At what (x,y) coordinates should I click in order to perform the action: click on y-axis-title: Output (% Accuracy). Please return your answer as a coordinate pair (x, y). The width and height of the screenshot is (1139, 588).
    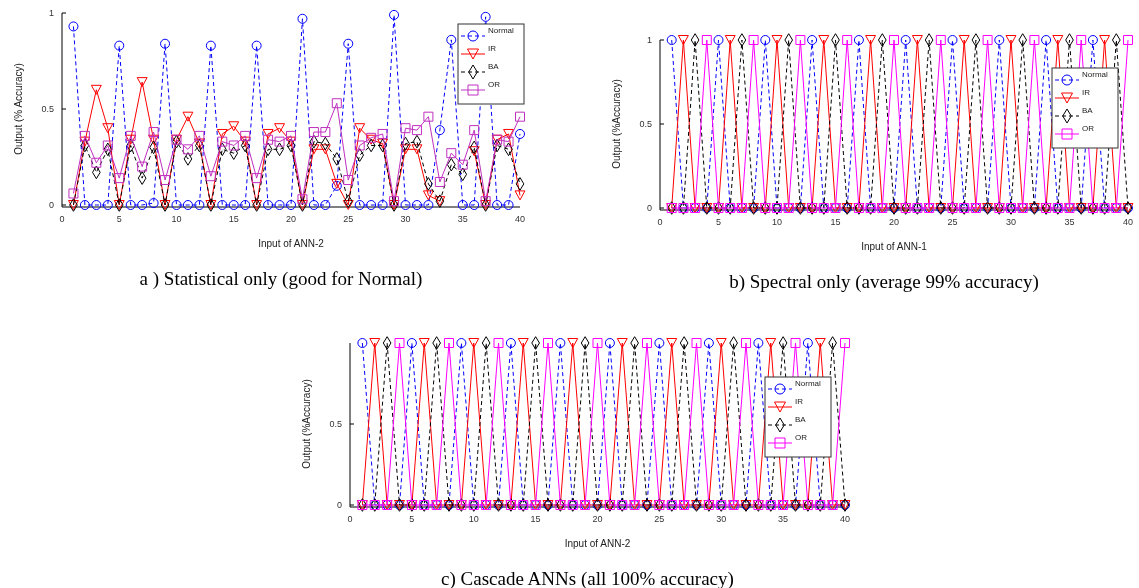
    Looking at the image, I should click on (18, 109).